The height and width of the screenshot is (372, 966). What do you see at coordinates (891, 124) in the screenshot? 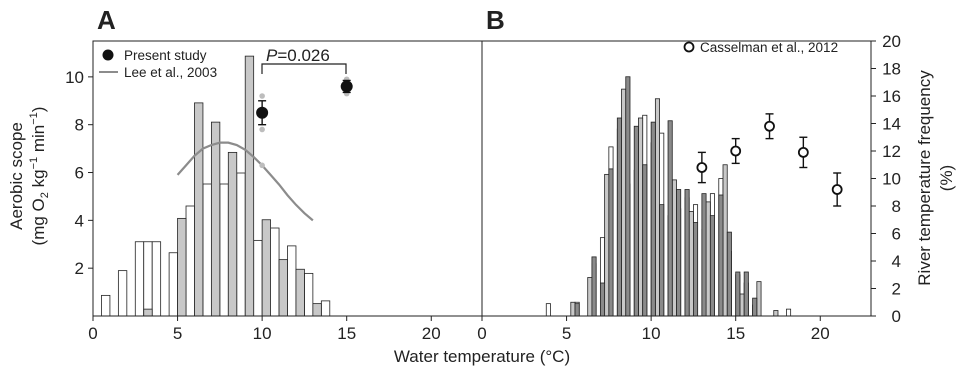
I see `y-right-tick-label: 14` at bounding box center [891, 124].